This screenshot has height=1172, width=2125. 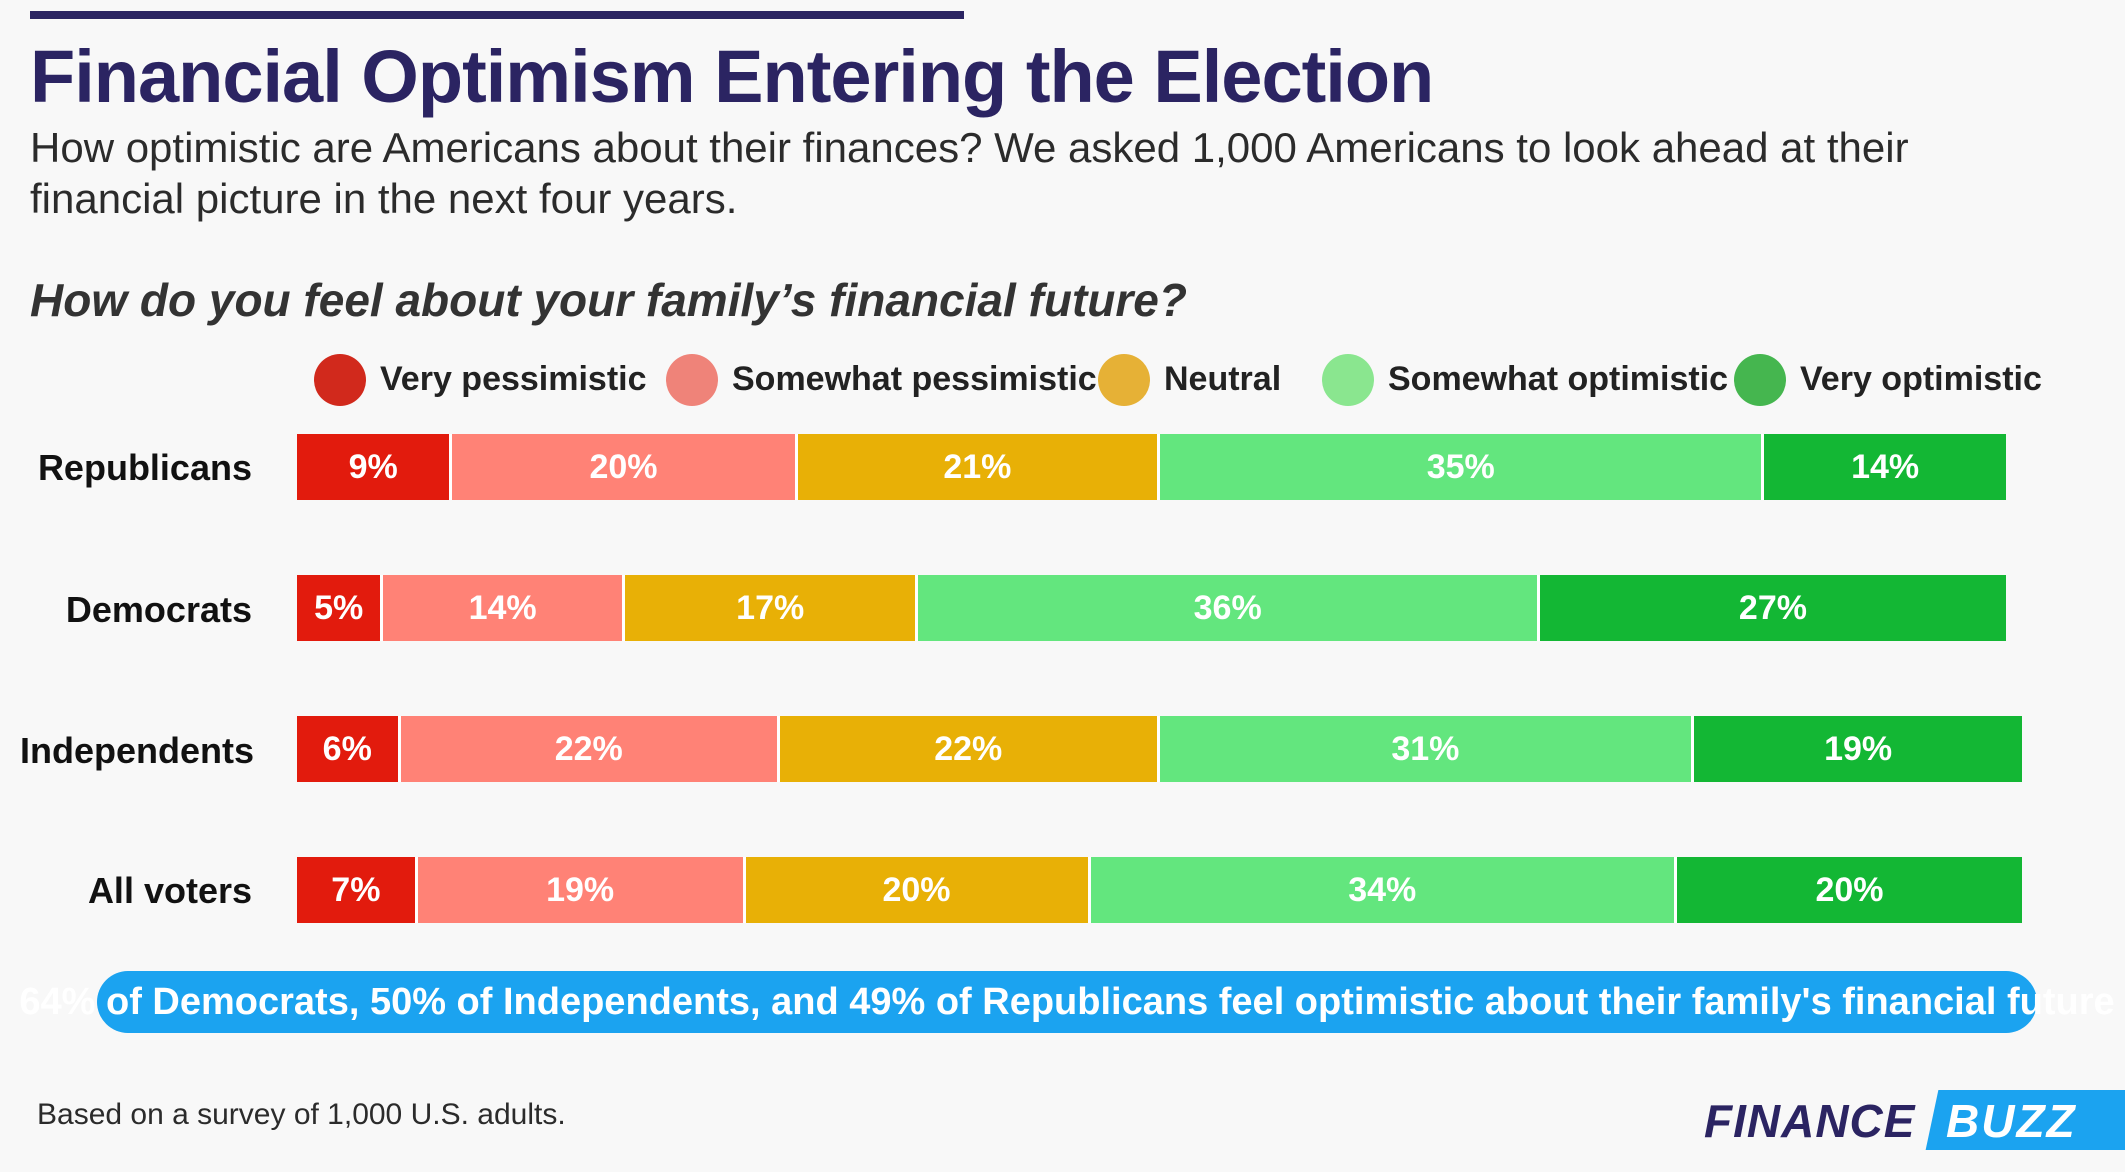 I want to click on bar-value-label: 7%, so click(x=356, y=889).